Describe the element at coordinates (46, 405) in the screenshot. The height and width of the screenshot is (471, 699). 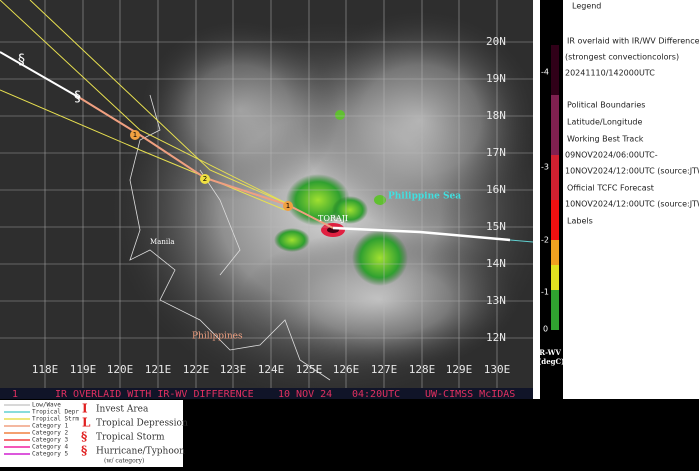
I see `track-line-label: Low/Wave` at that location.